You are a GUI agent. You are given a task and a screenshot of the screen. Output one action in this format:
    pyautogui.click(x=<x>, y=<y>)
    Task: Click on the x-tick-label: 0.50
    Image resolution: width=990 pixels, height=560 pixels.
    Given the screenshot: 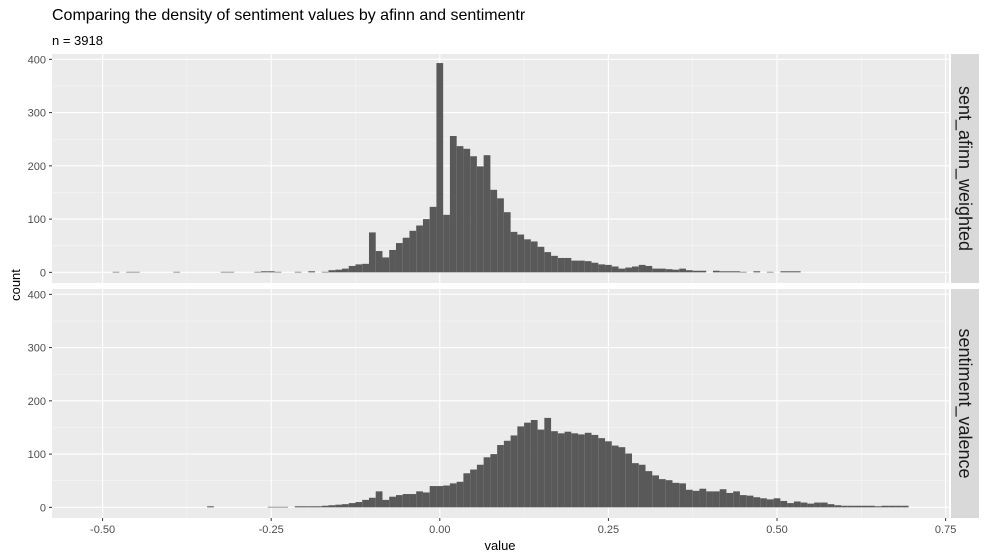 What is the action you would take?
    pyautogui.click(x=776, y=530)
    